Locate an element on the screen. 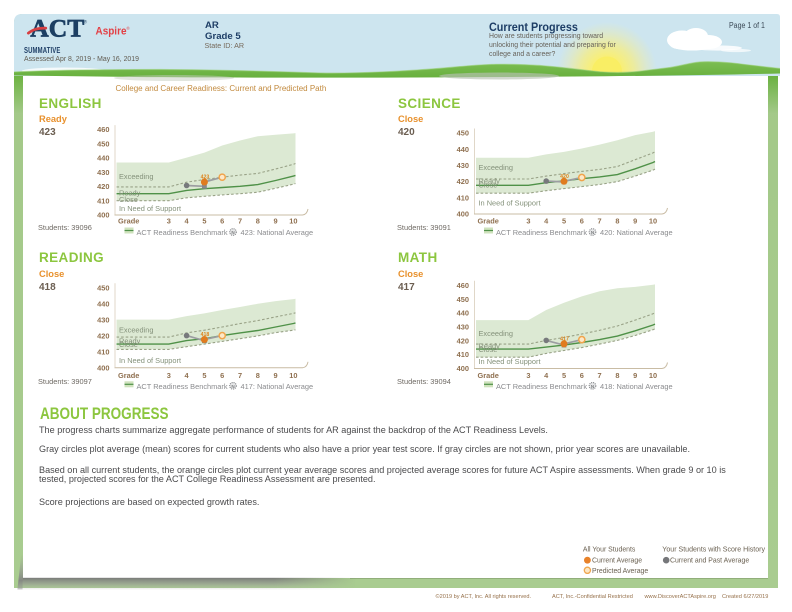 Image resolution: width=792 pixels, height=612 pixels. svg-text: 417: National Average is located at coordinates (277, 386).